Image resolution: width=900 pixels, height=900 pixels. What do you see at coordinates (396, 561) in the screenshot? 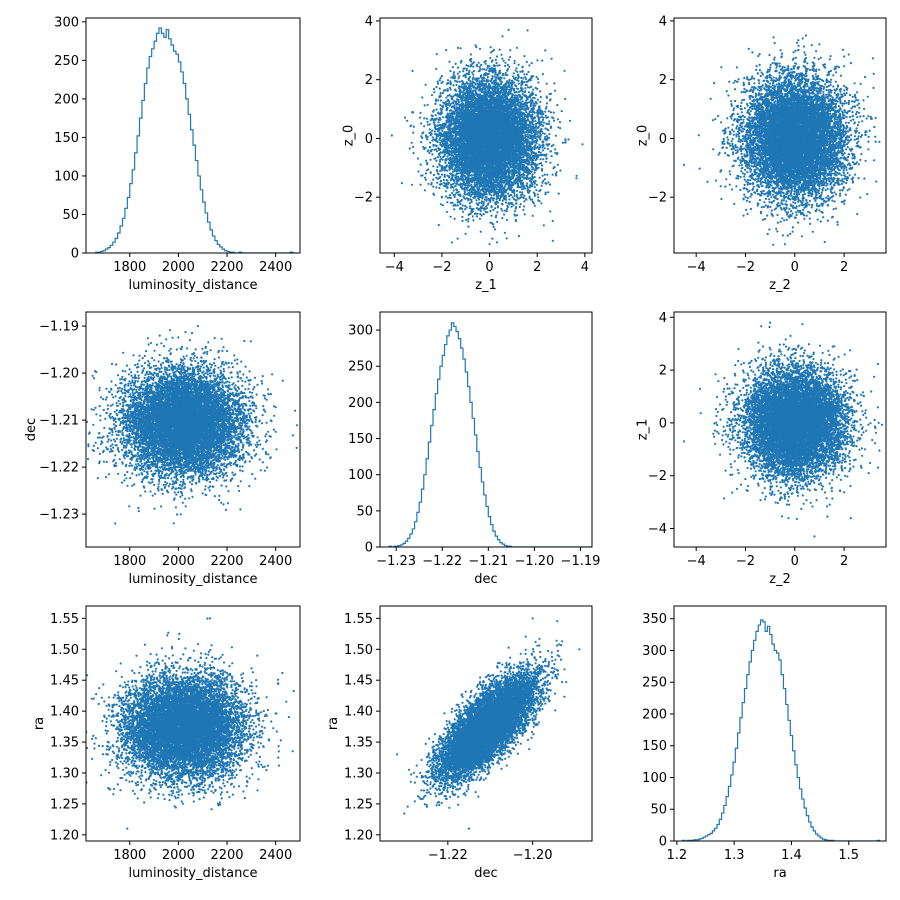
I see `x-tick-label: −1.23` at bounding box center [396, 561].